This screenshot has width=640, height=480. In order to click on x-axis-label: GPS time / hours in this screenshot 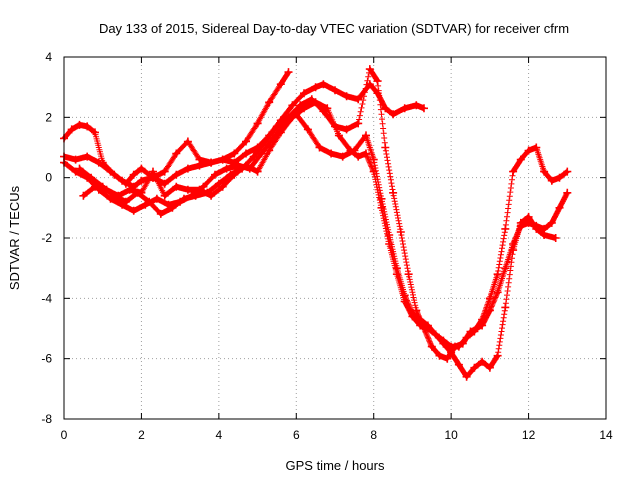, I will do `click(335, 465)`.